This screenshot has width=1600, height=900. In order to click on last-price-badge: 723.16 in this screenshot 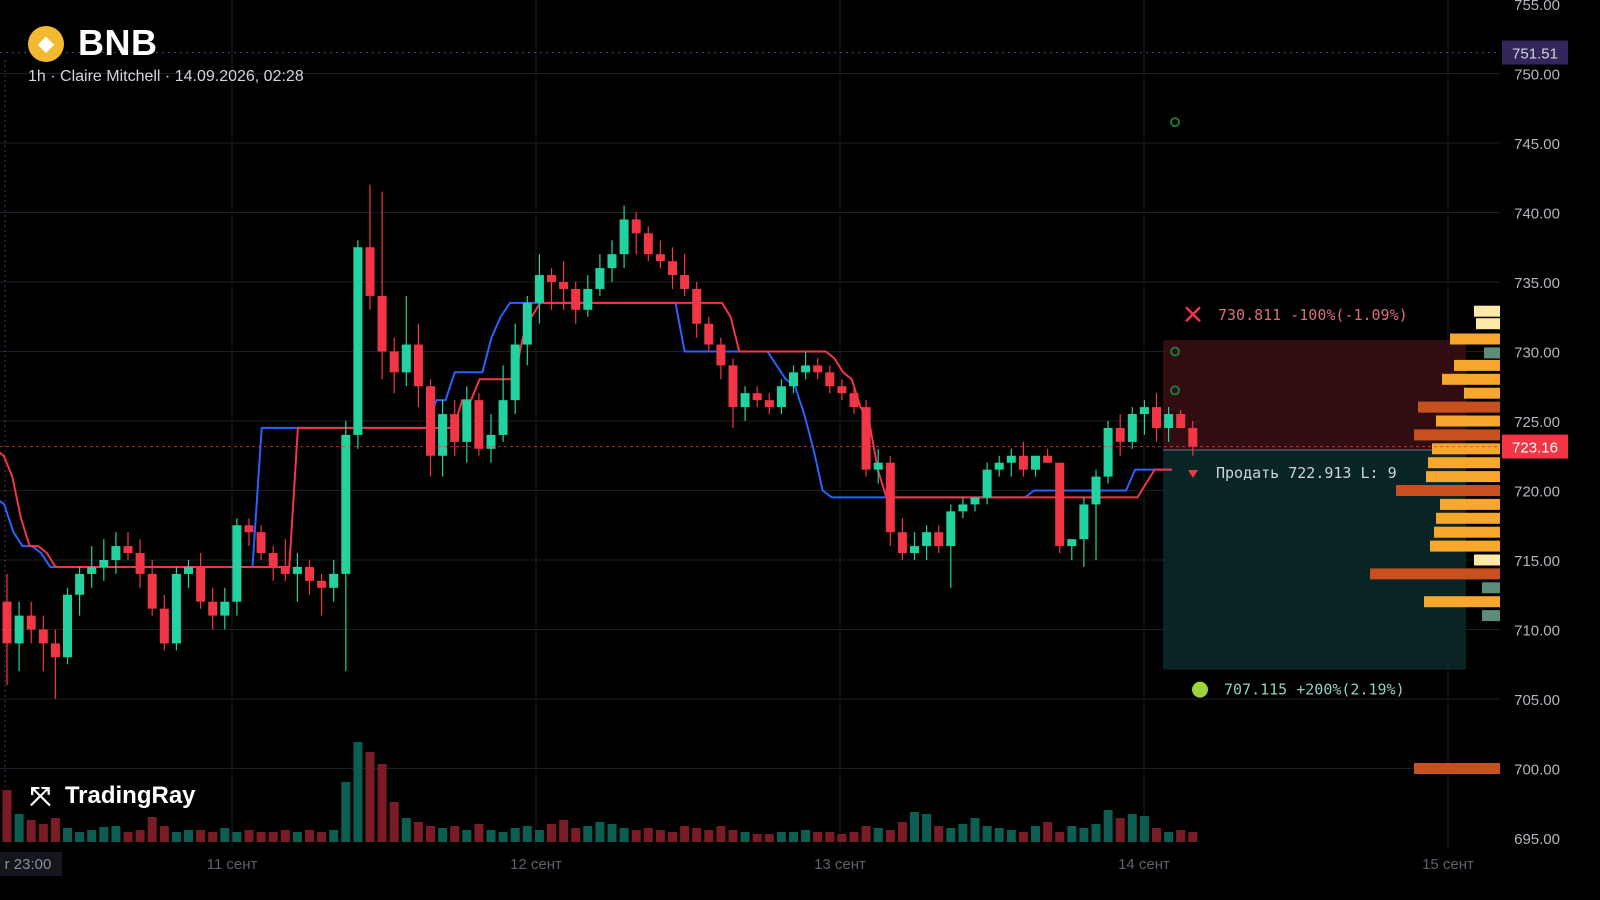, I will do `click(1535, 446)`.